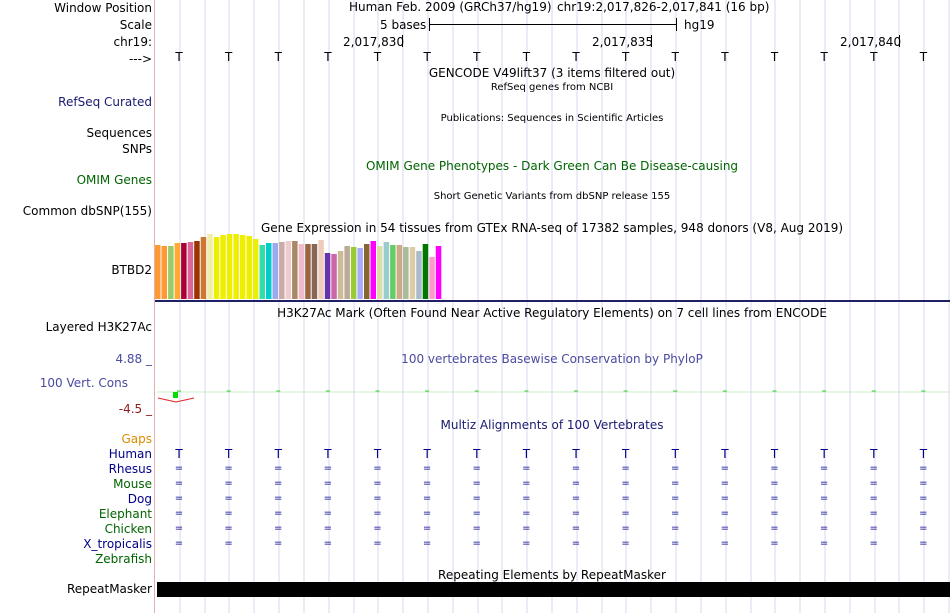 This screenshot has height=613, width=950. I want to click on dbsnp-label: Common dbSNP(155), so click(87, 211).